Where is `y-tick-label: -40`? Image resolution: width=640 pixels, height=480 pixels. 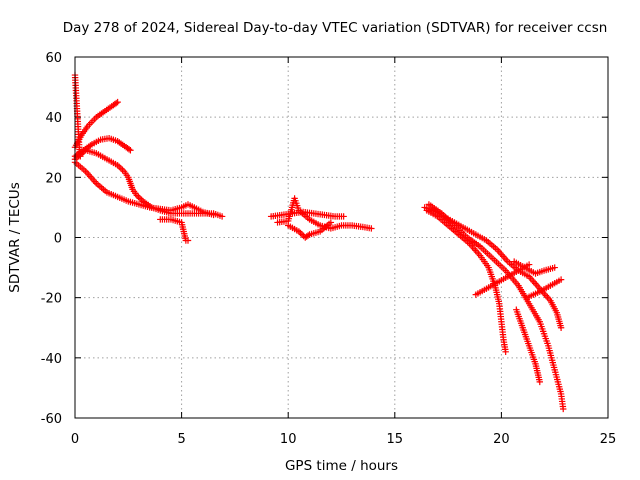 y-tick-label: -40 is located at coordinates (51, 359).